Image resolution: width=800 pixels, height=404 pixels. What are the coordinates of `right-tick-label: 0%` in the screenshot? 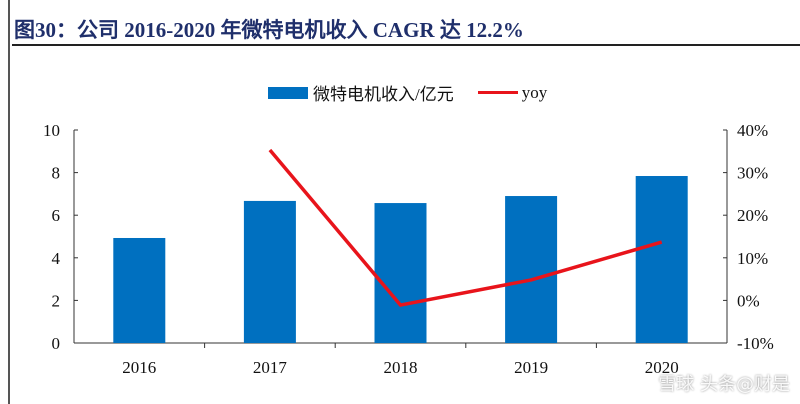 It's located at (748, 300).